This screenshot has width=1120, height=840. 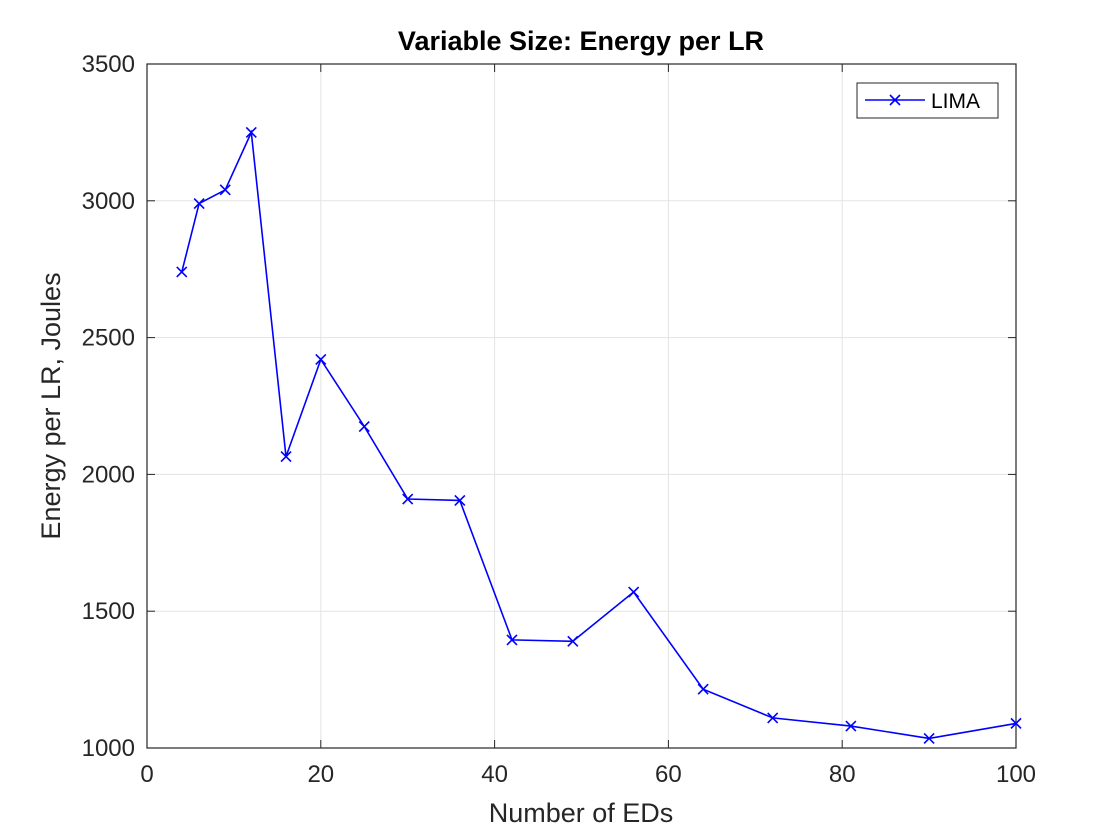 What do you see at coordinates (108, 338) in the screenshot?
I see `y-tick-label: 2500` at bounding box center [108, 338].